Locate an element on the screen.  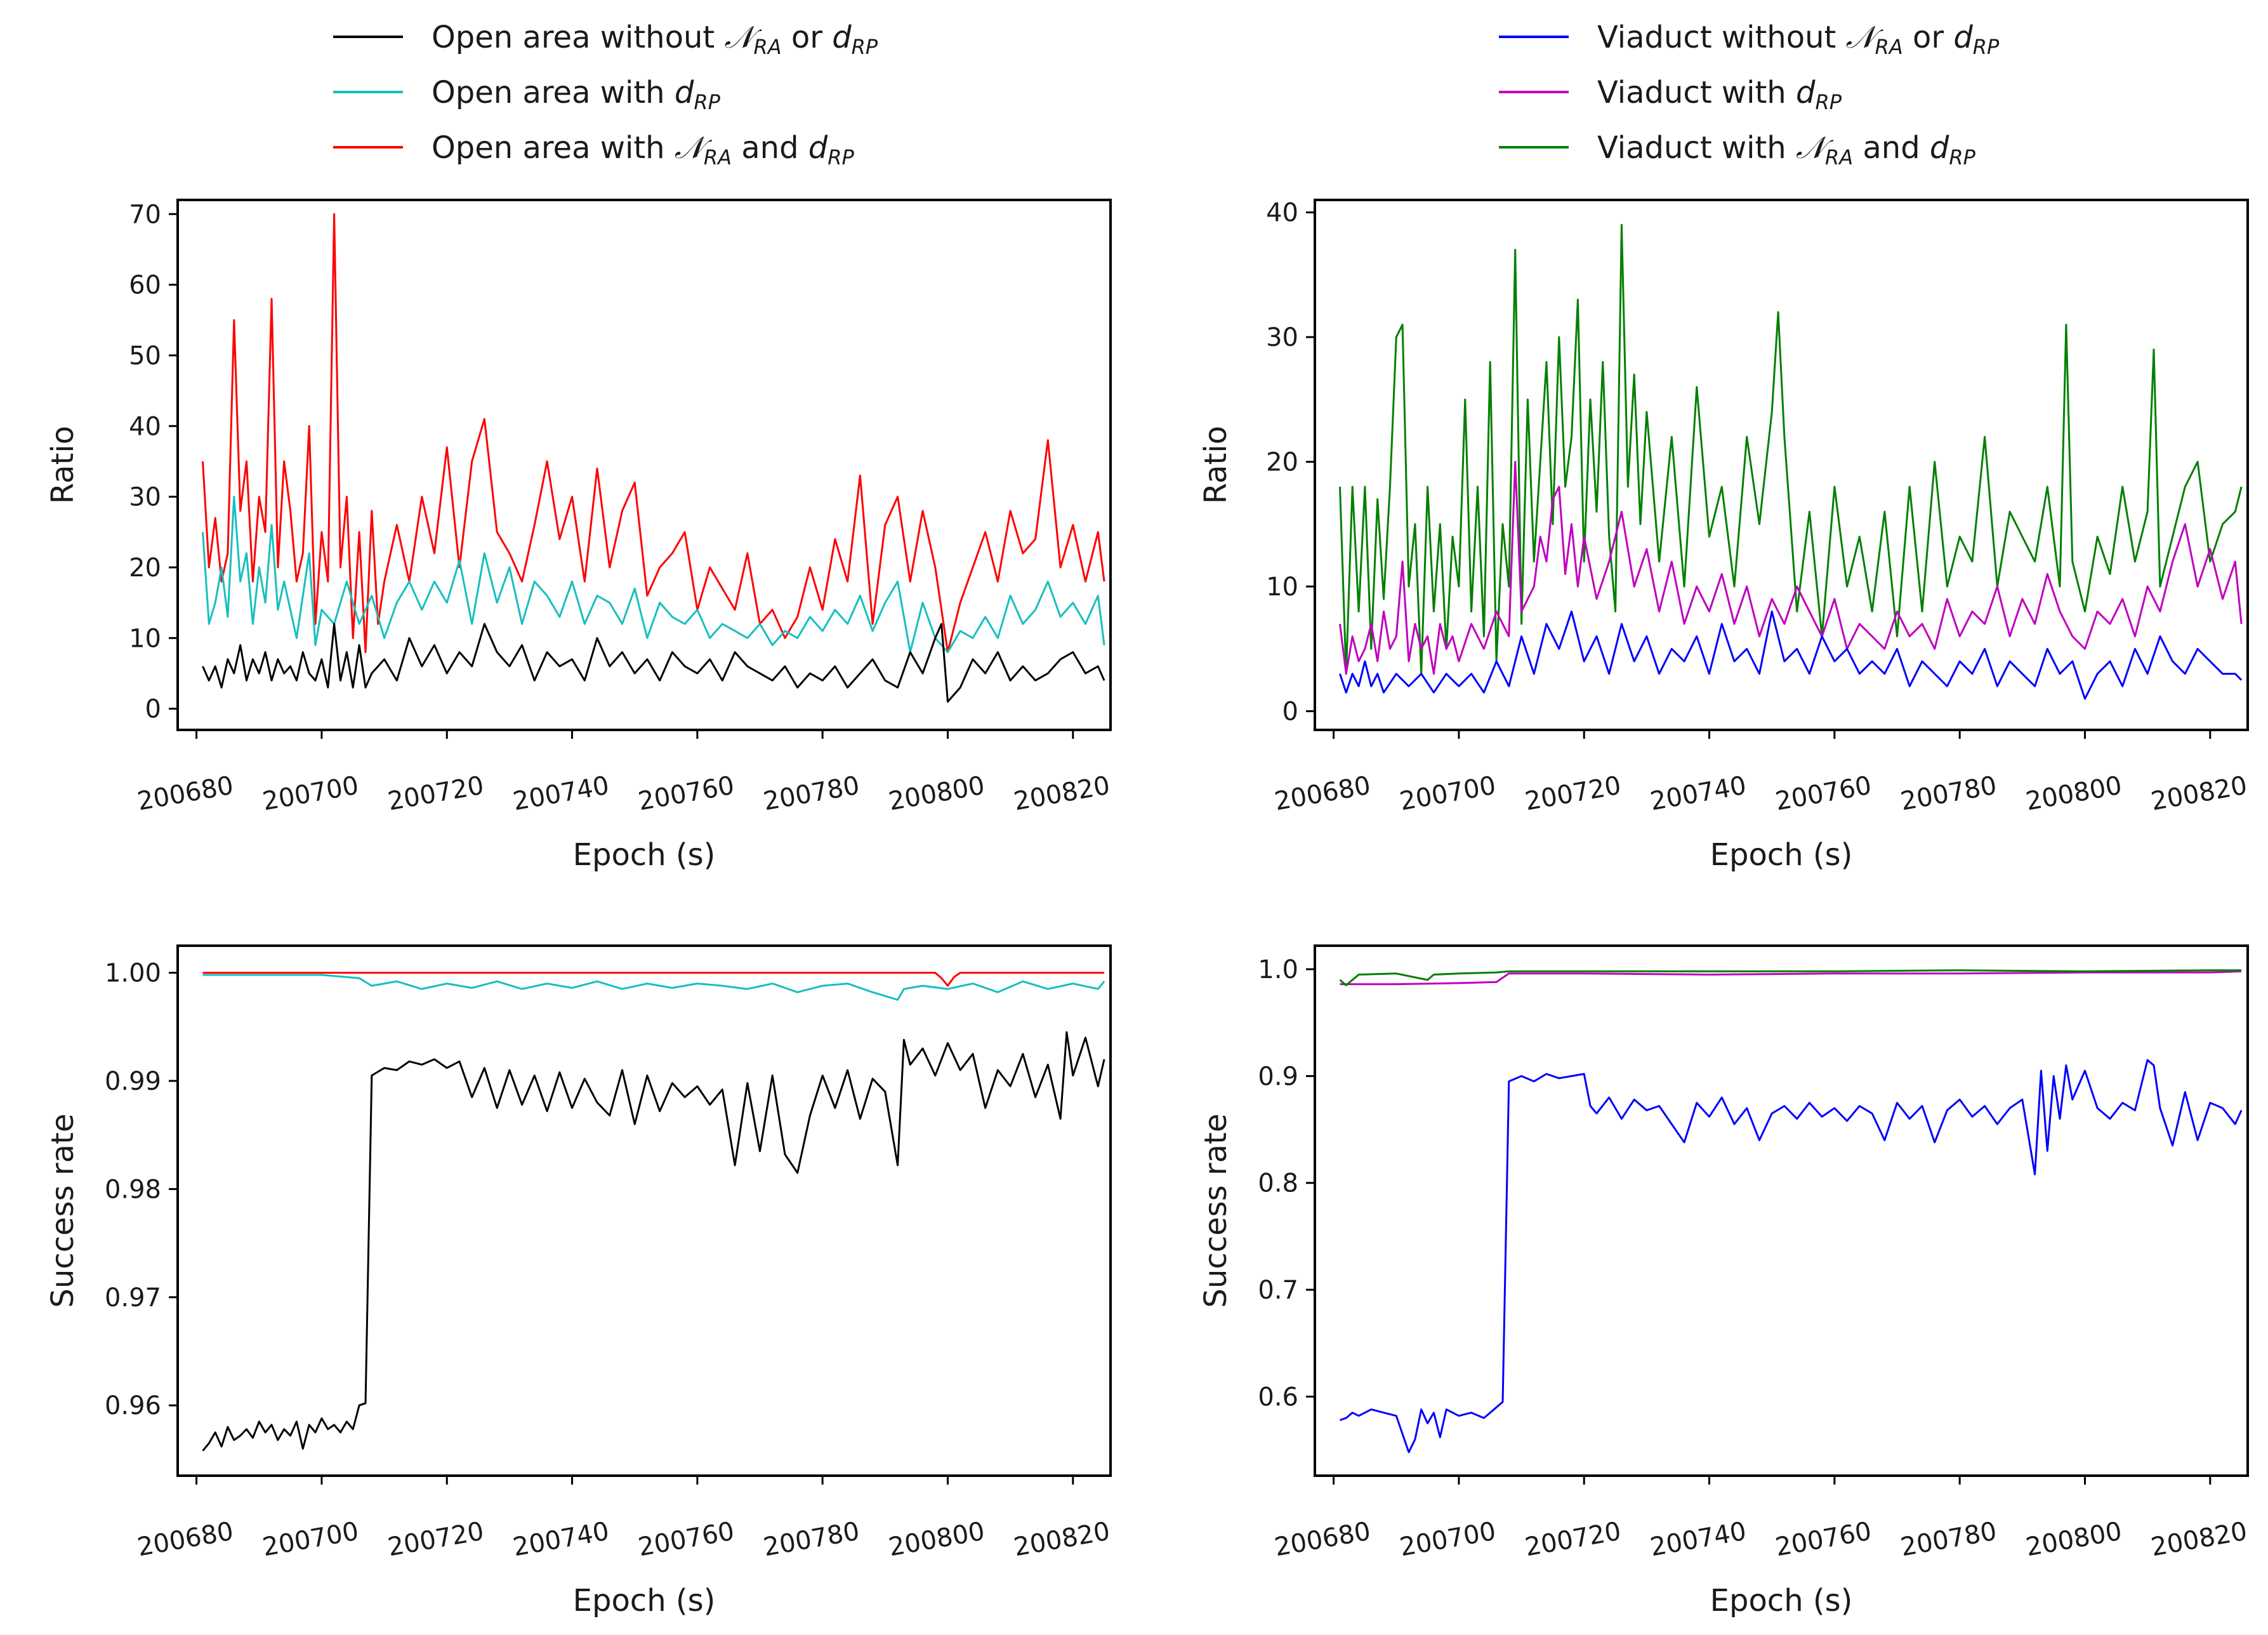
y-tick-label: 0.9 is located at coordinates (1278, 1076).